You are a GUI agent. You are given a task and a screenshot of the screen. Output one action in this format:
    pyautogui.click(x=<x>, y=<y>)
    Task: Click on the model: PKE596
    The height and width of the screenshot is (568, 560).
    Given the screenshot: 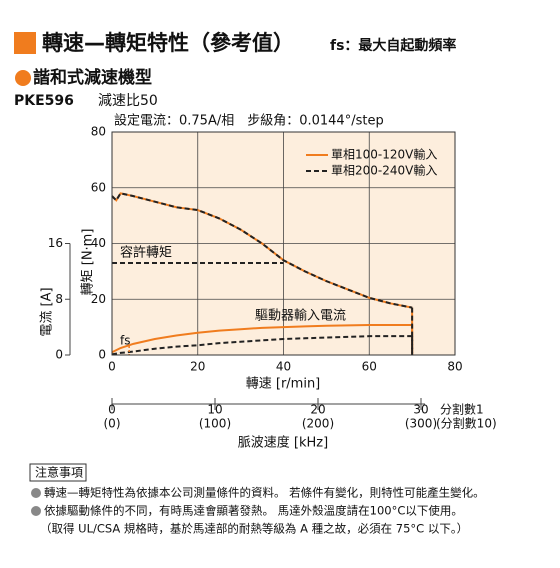 What is the action you would take?
    pyautogui.click(x=44, y=101)
    